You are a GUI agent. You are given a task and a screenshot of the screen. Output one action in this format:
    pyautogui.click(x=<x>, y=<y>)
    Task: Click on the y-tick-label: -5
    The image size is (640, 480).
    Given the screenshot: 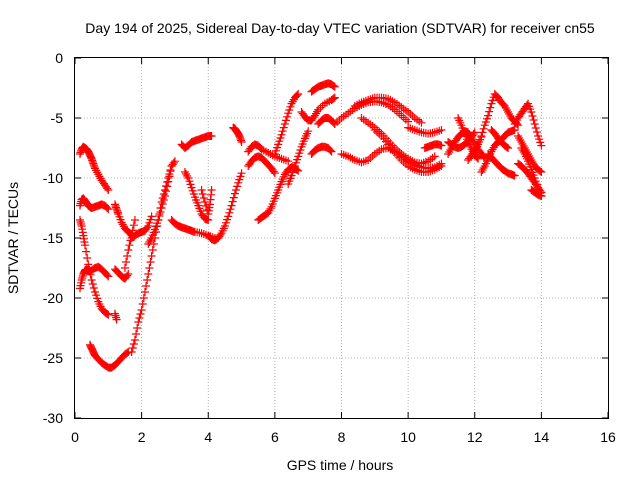 What is the action you would take?
    pyautogui.click(x=57, y=118)
    